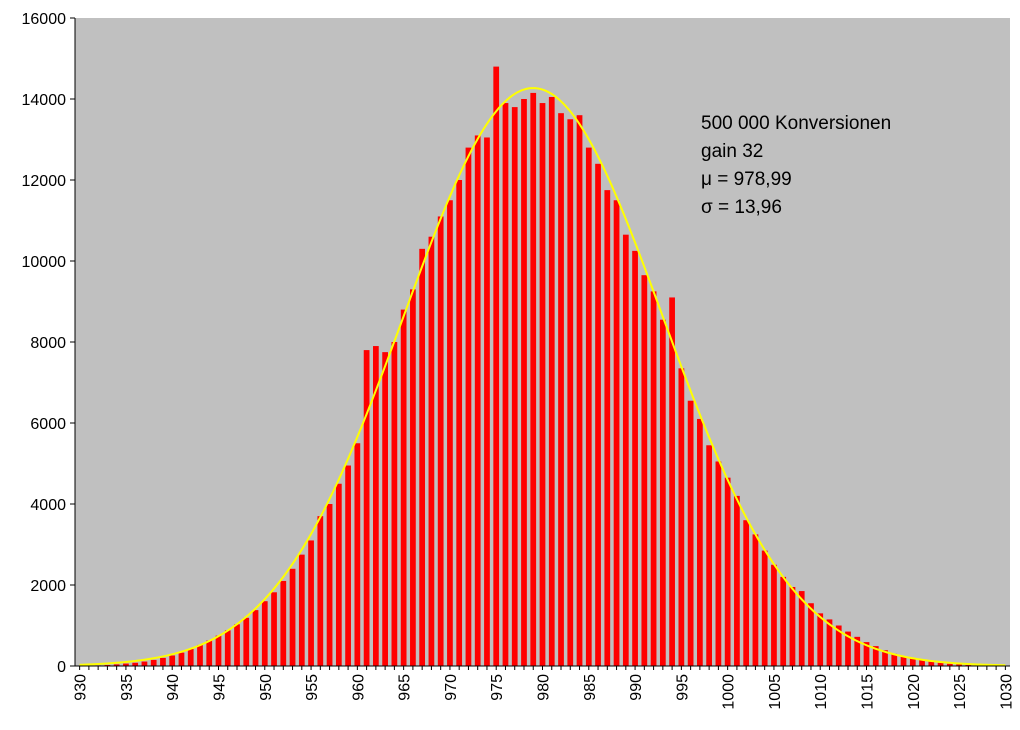 Image resolution: width=1020 pixels, height=730 pixels. I want to click on x-tick-label: 995, so click(682, 687).